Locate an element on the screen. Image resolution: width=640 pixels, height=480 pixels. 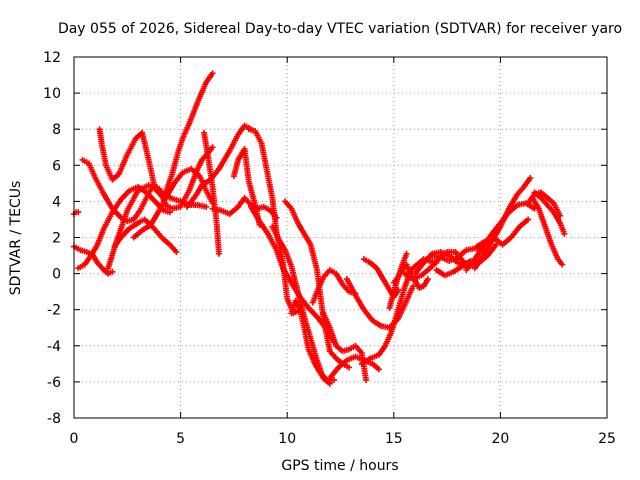
x-tick-label: 0 is located at coordinates (74, 439).